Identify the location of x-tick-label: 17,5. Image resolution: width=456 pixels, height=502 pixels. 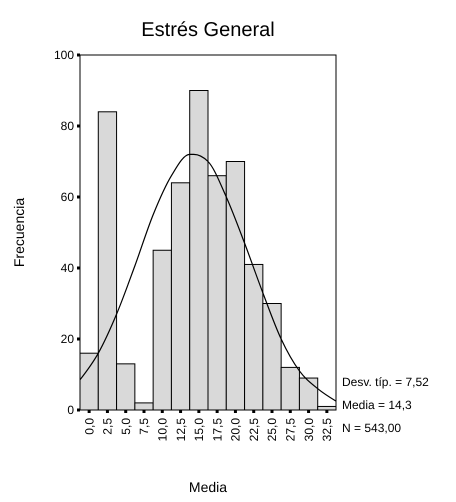
(217, 430).